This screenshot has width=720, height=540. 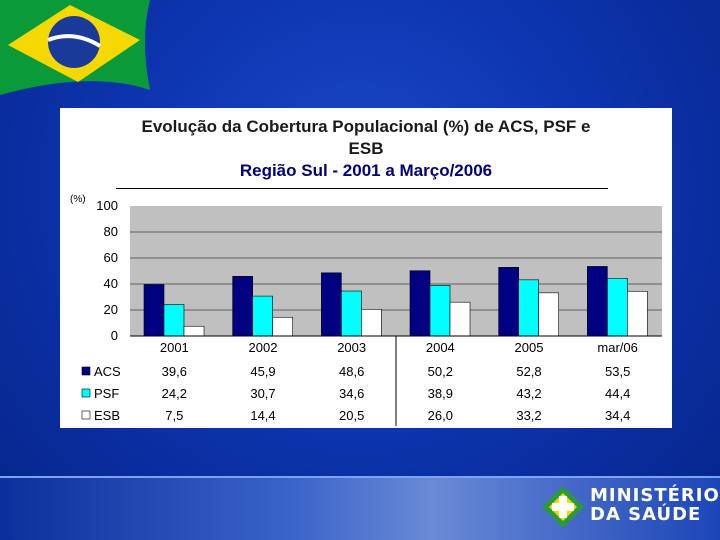 I want to click on bar-psf-2002, so click(x=262, y=316).